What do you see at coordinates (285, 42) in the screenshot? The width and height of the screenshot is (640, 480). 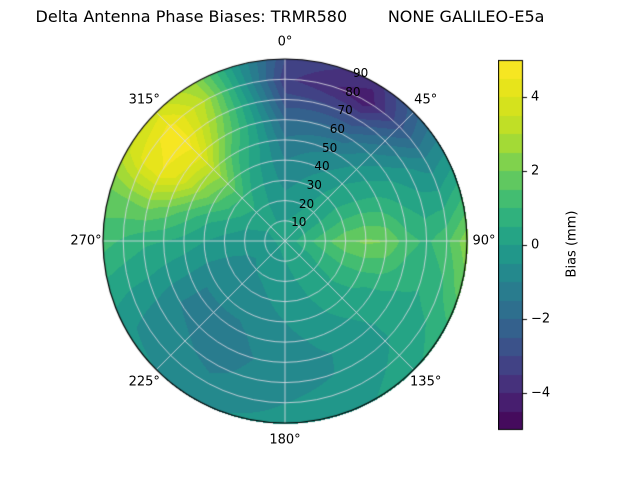 I see `theta-tick-label: 0°` at bounding box center [285, 42].